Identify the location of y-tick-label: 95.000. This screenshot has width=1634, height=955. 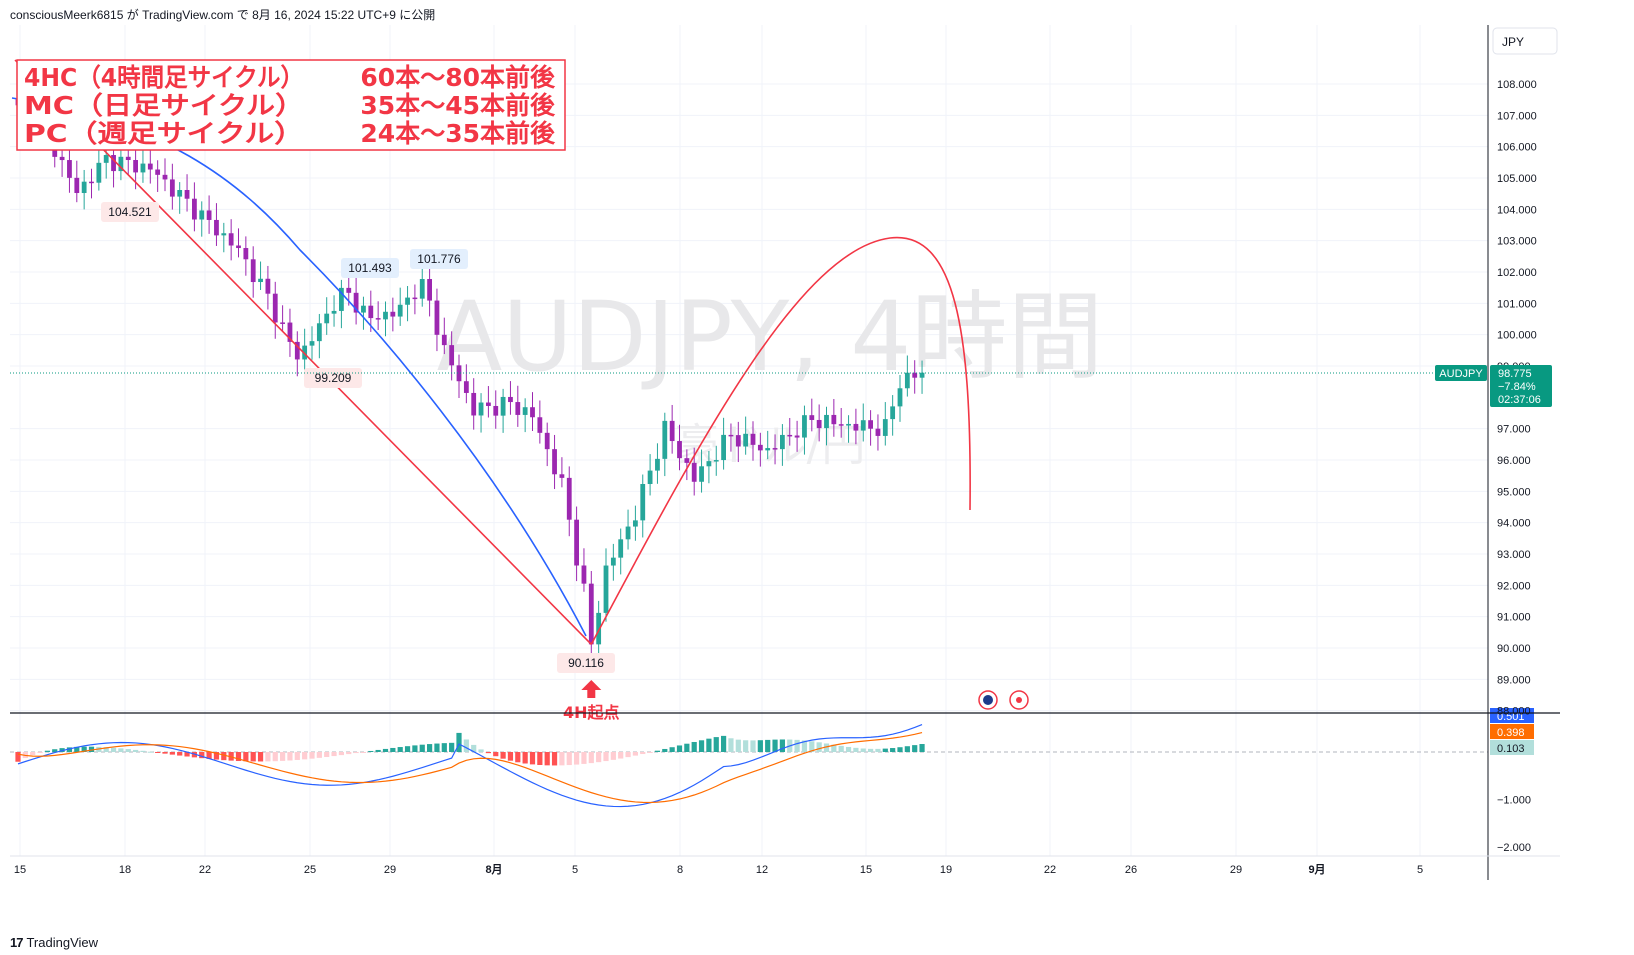
(1514, 492).